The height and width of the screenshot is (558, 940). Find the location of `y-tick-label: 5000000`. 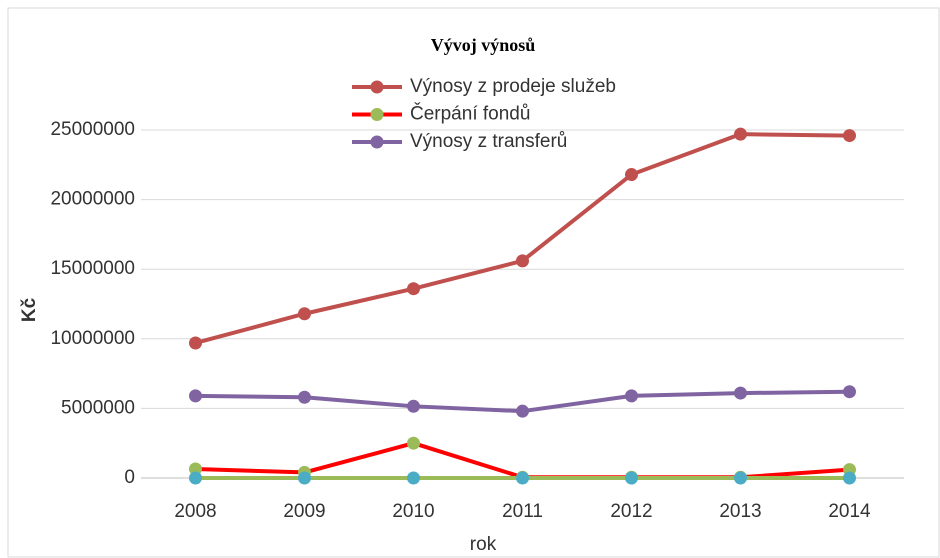

y-tick-label: 5000000 is located at coordinates (98, 407).